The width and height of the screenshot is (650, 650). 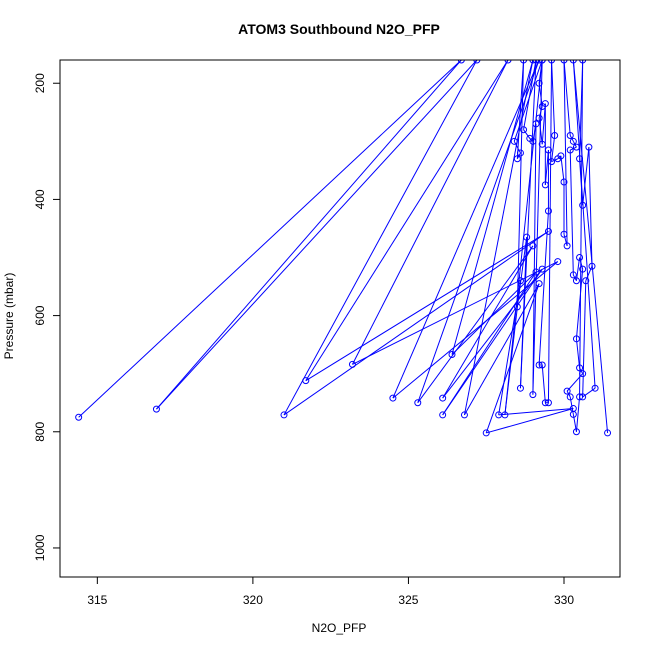 What do you see at coordinates (40, 547) in the screenshot?
I see `y-tick-label: 1000` at bounding box center [40, 547].